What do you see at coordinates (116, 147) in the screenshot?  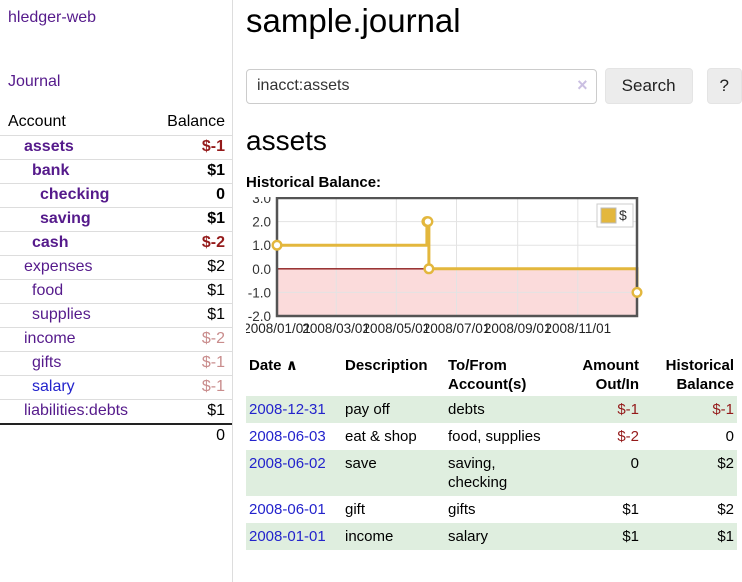 I see `account-row: assets $-1` at bounding box center [116, 147].